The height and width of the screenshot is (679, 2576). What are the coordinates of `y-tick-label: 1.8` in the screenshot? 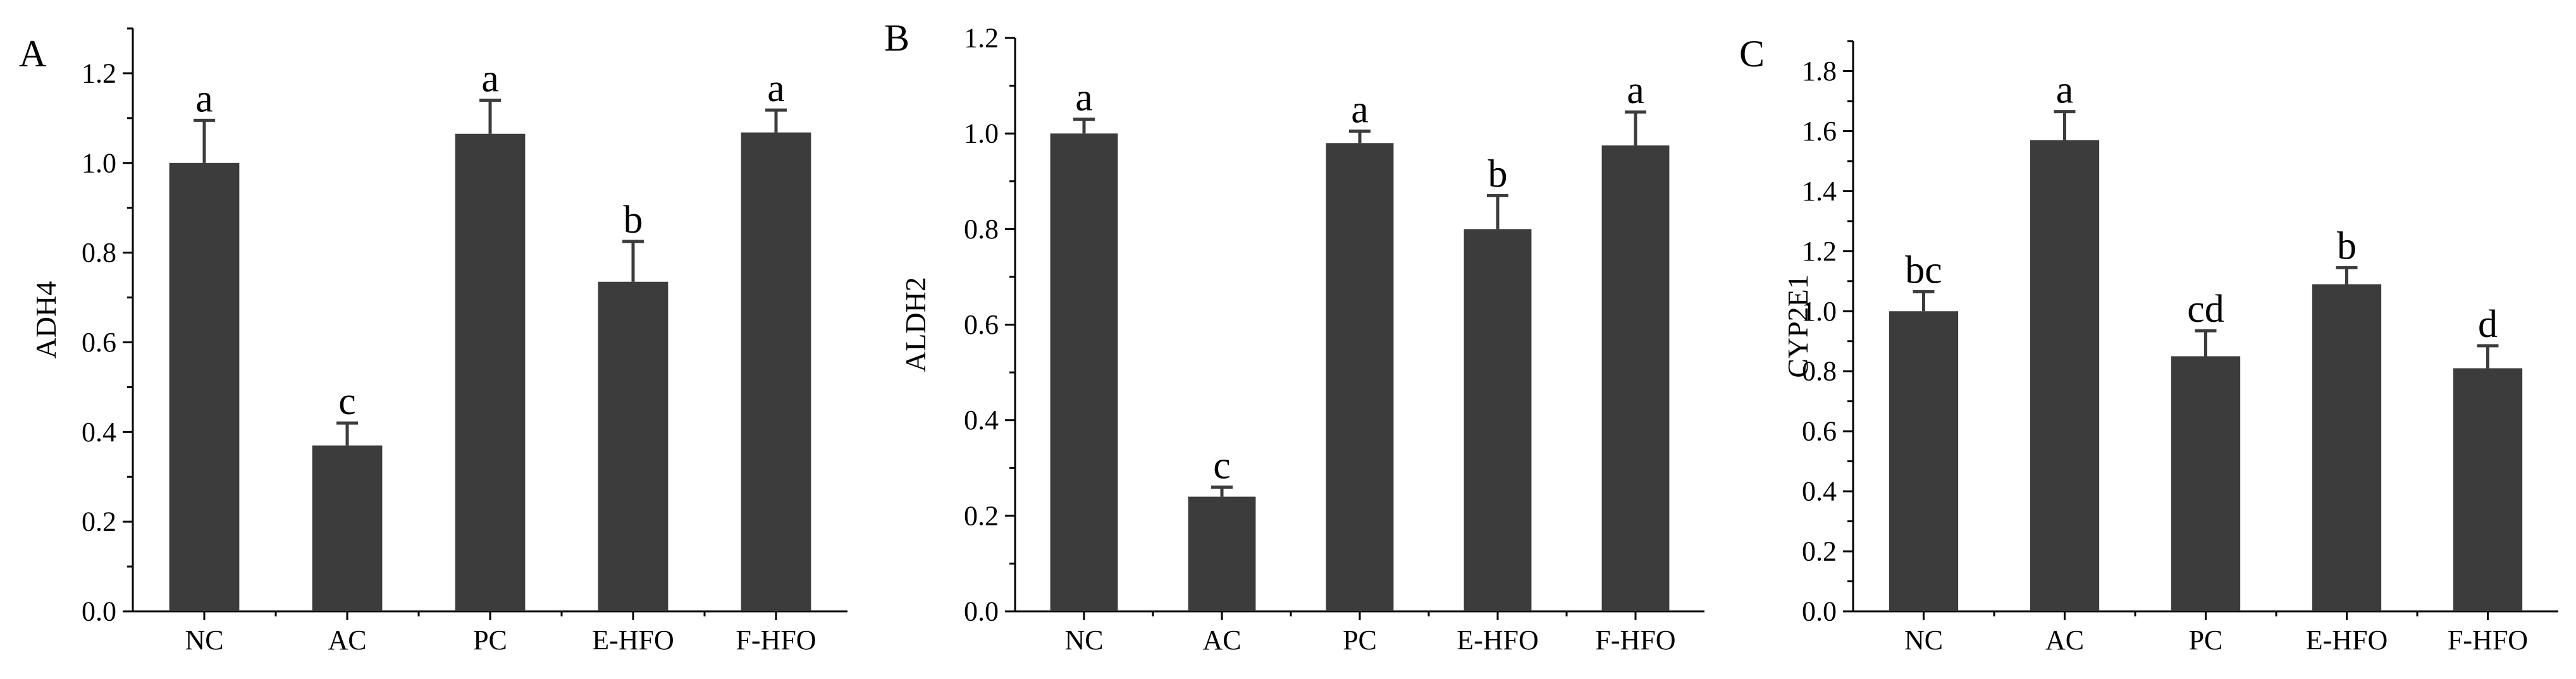 It's located at (1819, 71).